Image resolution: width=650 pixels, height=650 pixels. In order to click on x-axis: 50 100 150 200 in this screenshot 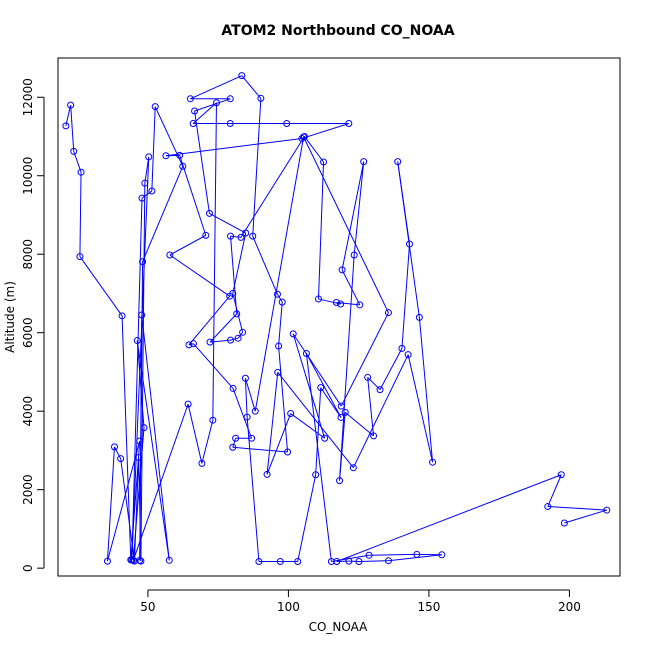, I will do `click(360, 601)`.